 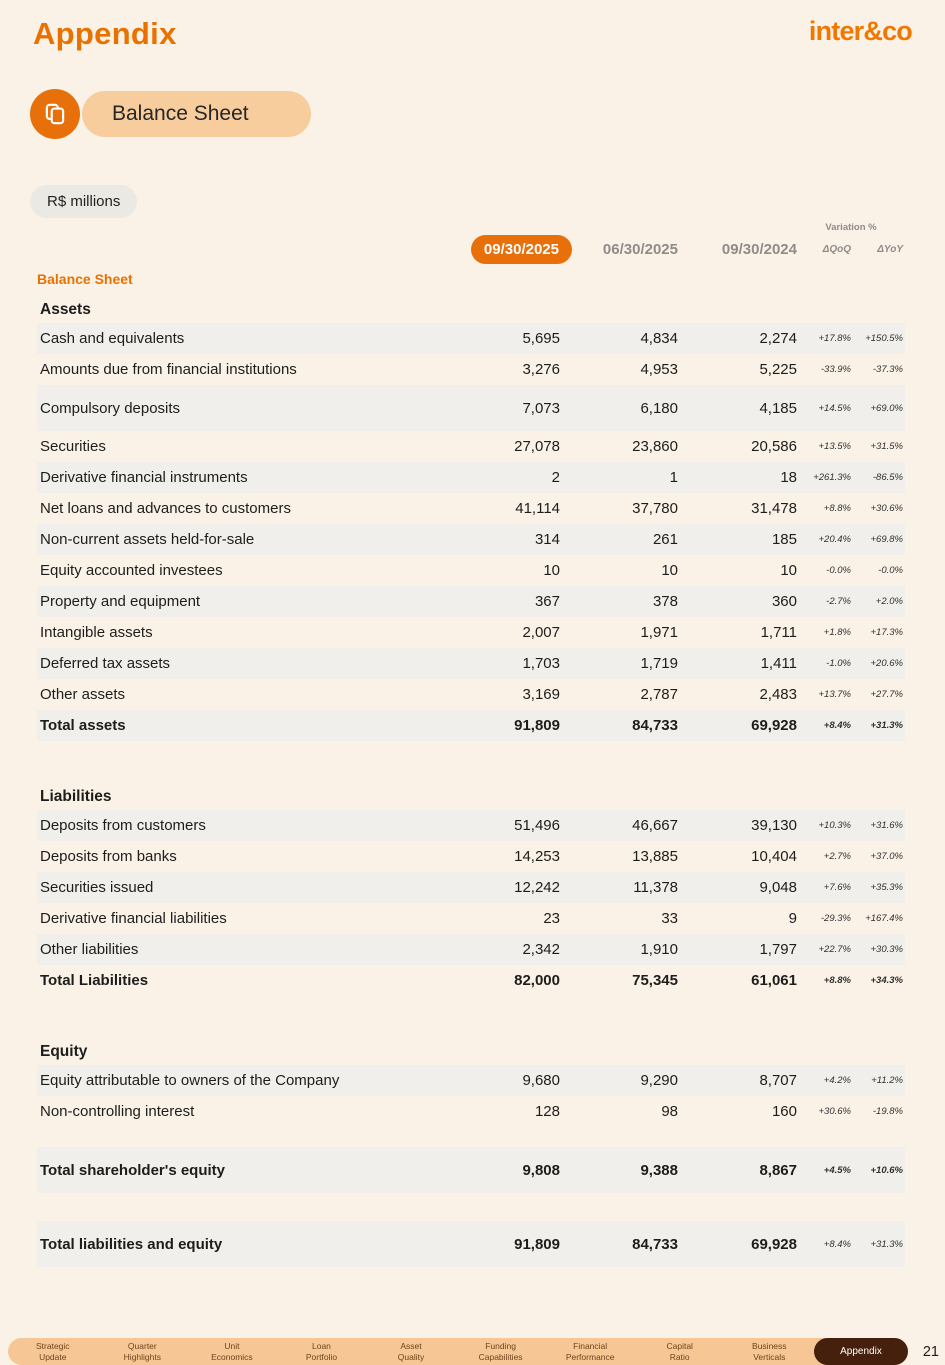 I want to click on variation-cell: -37.3%, so click(x=887, y=369).